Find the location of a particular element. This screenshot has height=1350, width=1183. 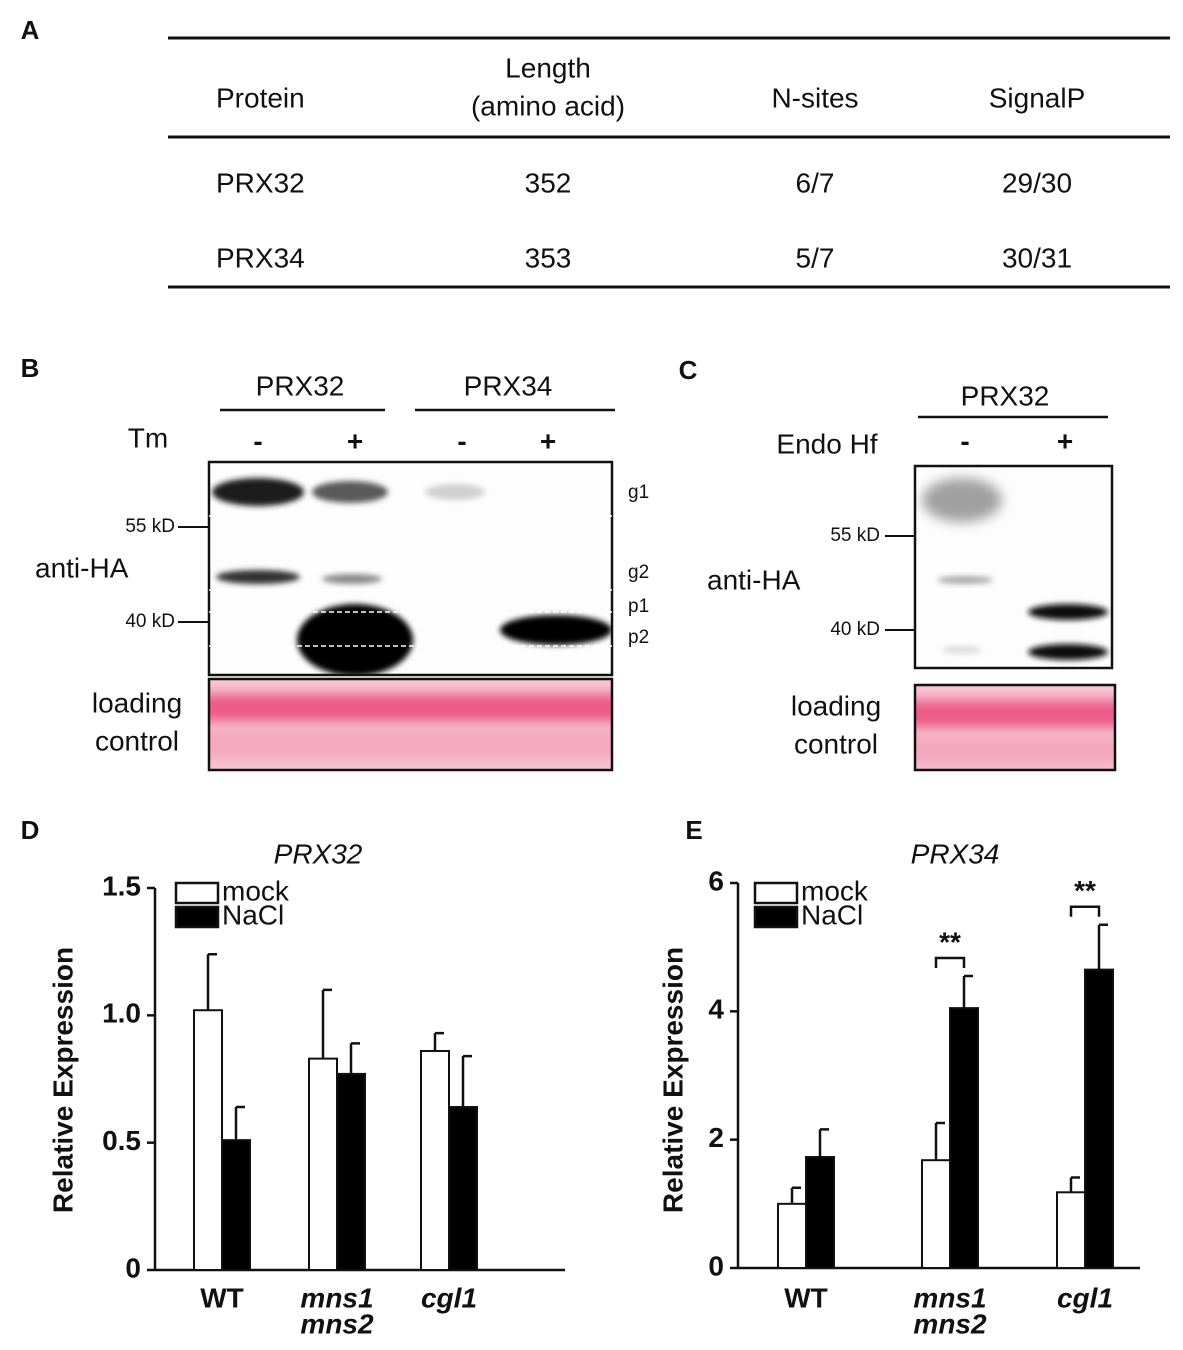

table-cell: 353 is located at coordinates (548, 257).